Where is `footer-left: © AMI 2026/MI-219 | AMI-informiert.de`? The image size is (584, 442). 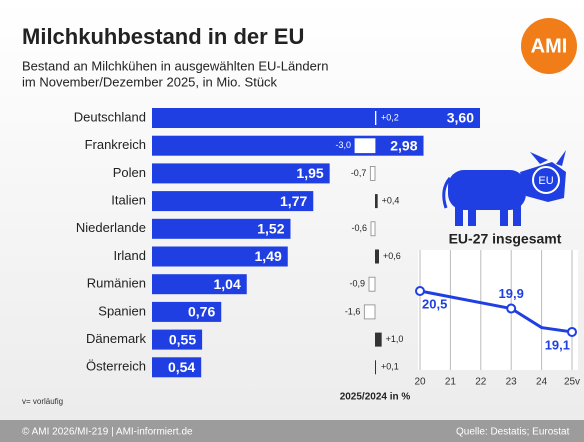
footer-left: © AMI 2026/MI-219 | AMI-informiert.de is located at coordinates (107, 432).